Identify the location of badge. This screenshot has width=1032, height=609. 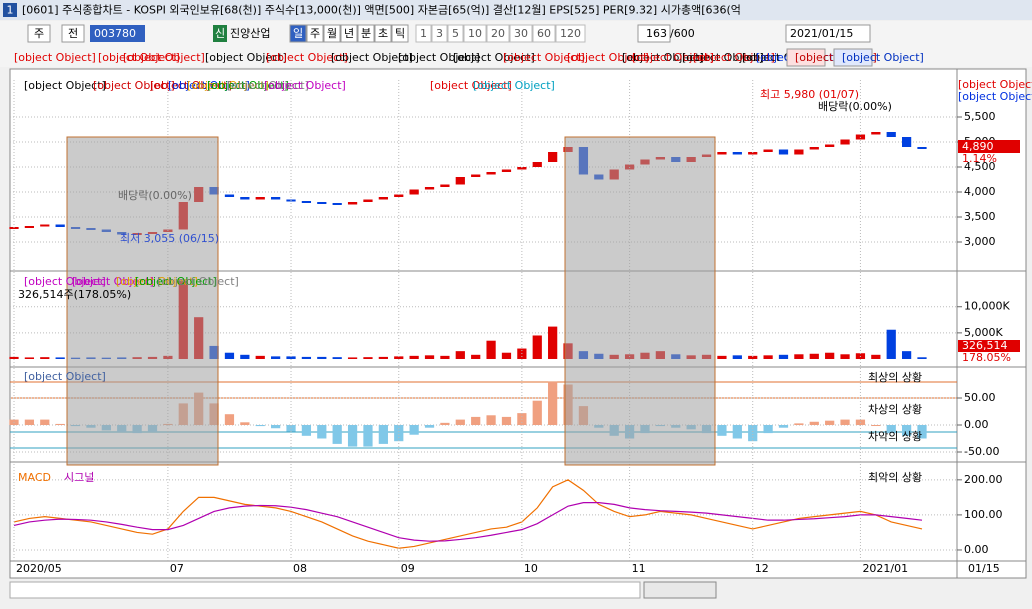
(10, 10).